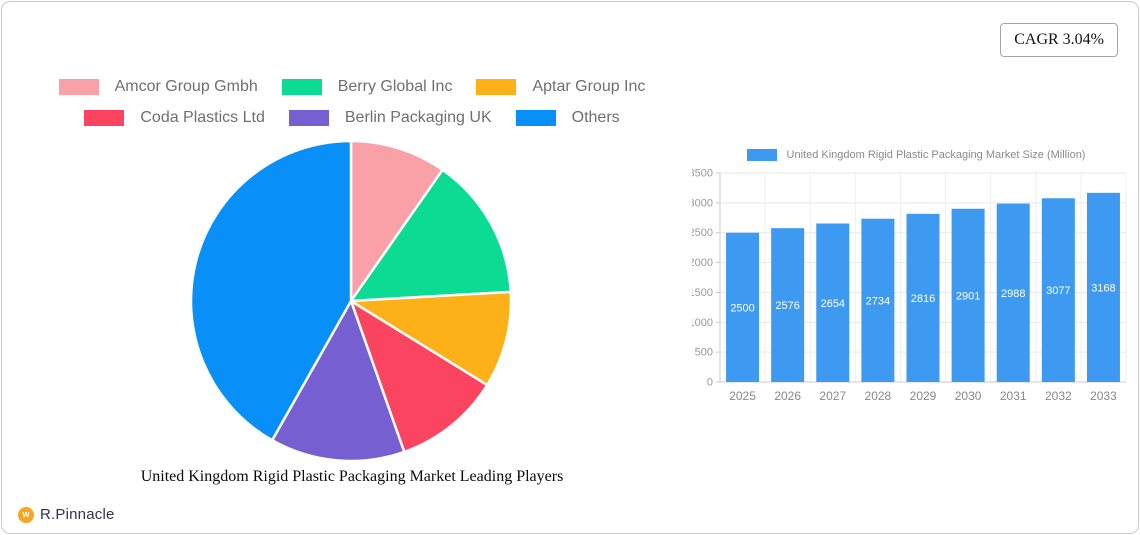 The width and height of the screenshot is (1140, 535). Describe the element at coordinates (77, 514) in the screenshot. I see `logo-text: R.Pinnacle` at that location.